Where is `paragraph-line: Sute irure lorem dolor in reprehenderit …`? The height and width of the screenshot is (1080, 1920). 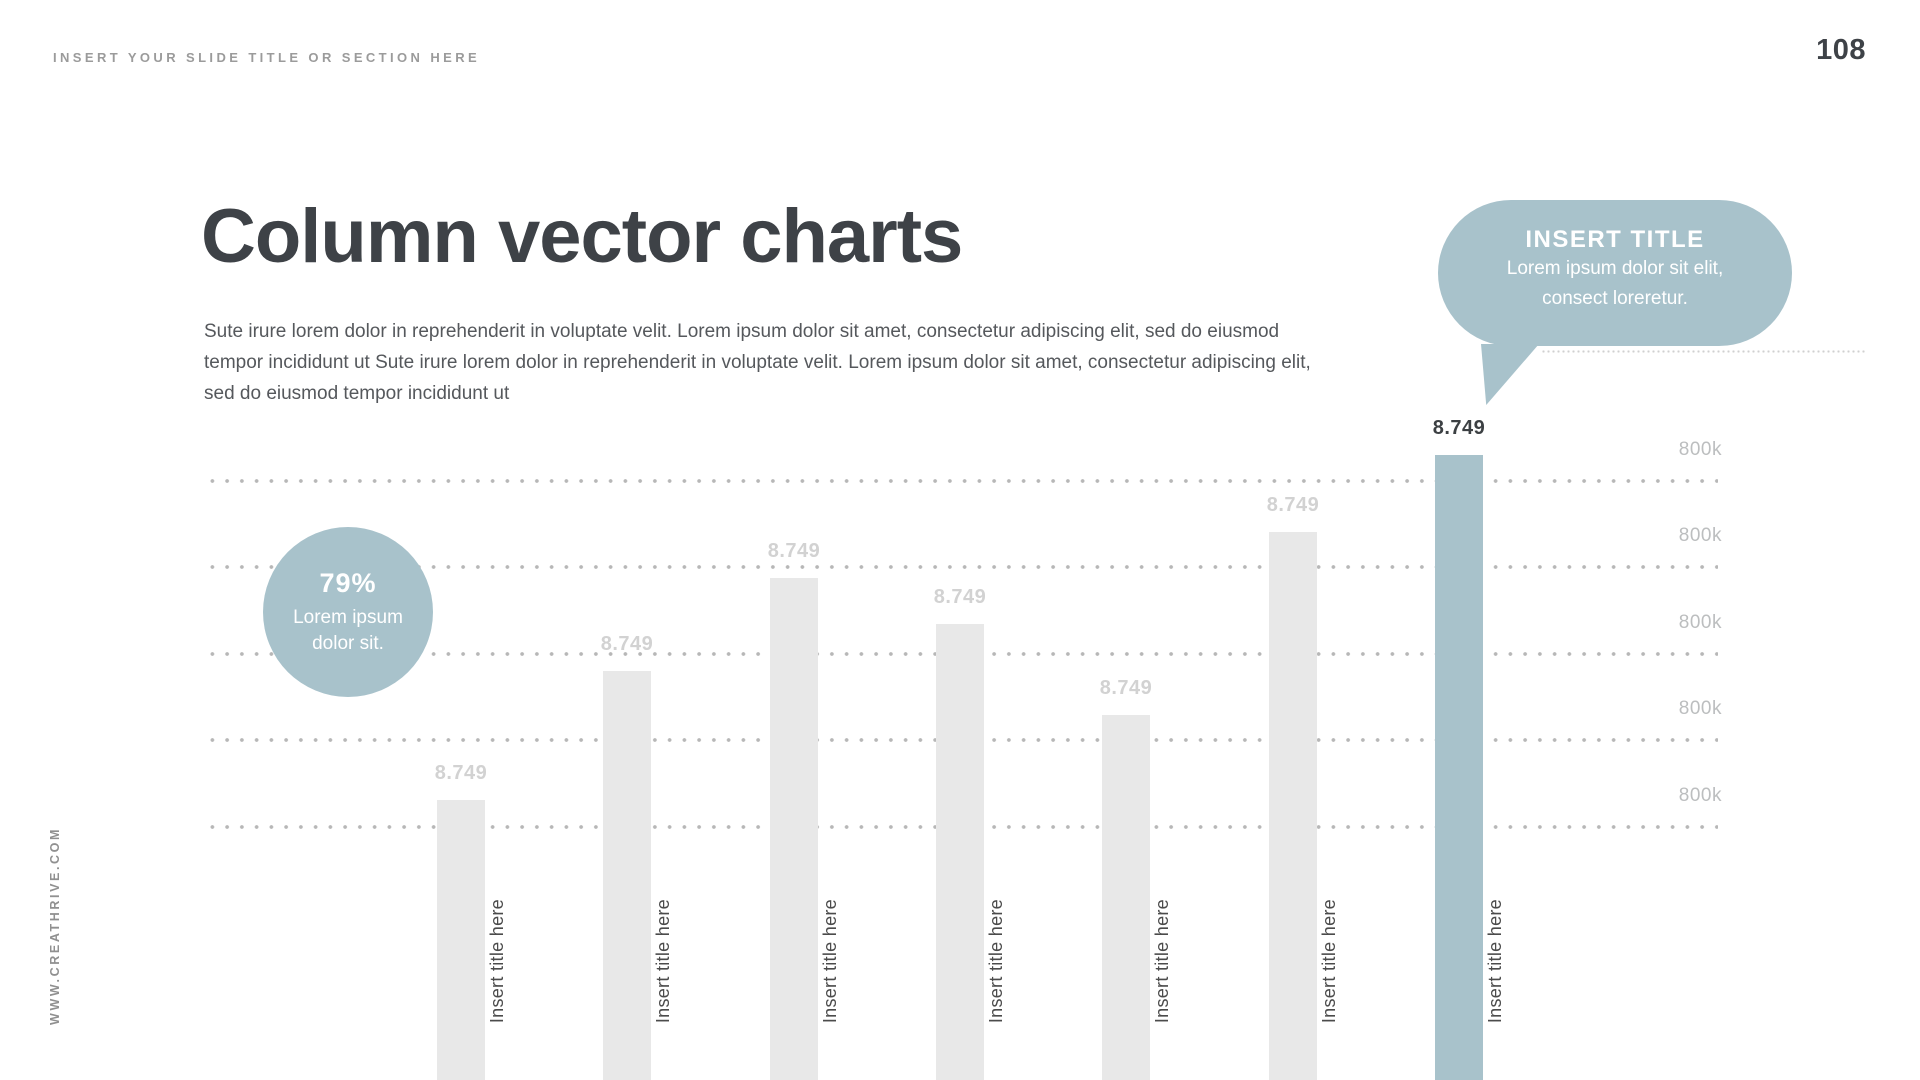 paragraph-line: Sute irure lorem dolor in reprehenderit … is located at coordinates (742, 331).